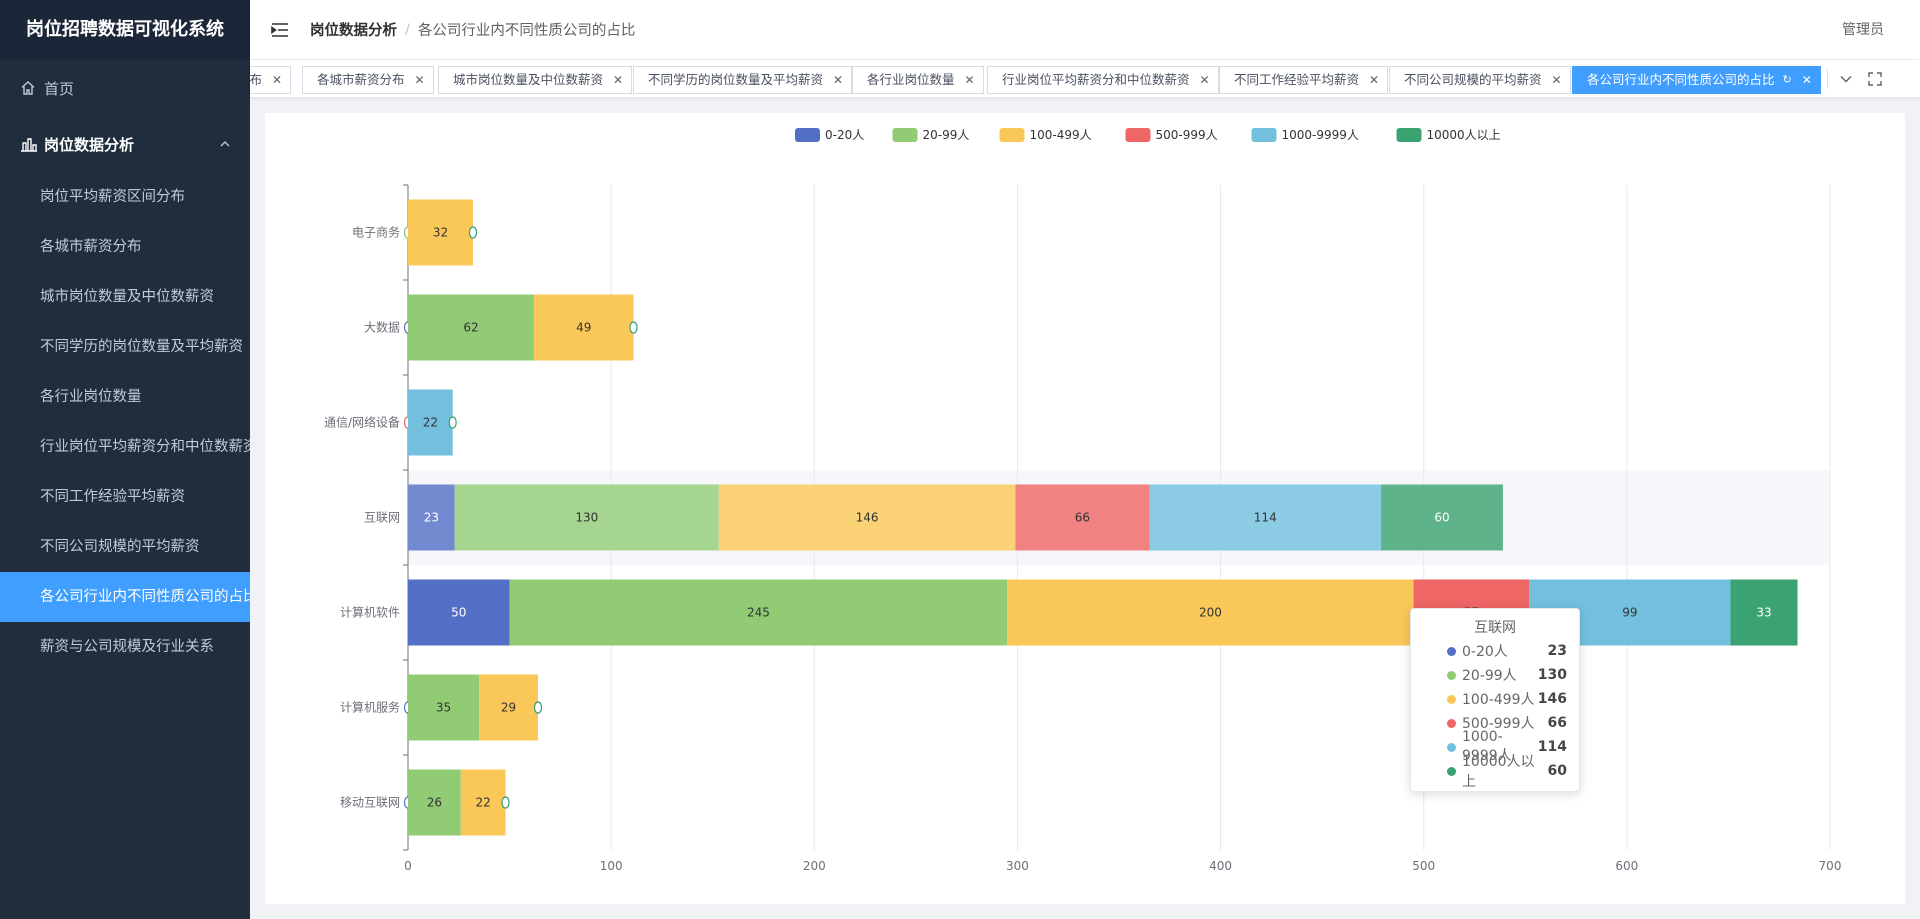 The image size is (1920, 919). Describe the element at coordinates (443, 708) in the screenshot. I see `bar-value-label: 35` at that location.